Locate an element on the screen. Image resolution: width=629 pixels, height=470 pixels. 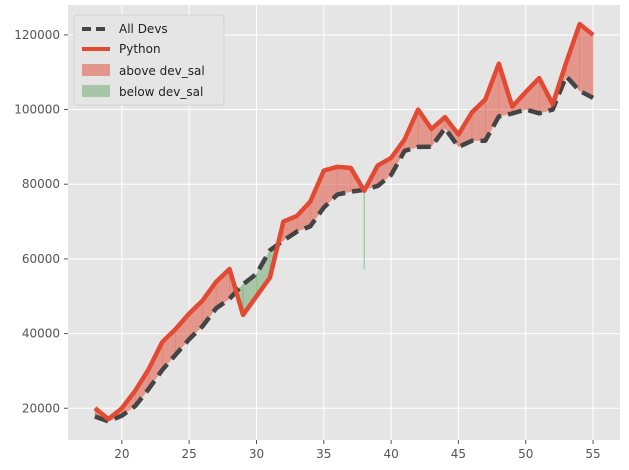
legend-box is located at coordinates (149, 60).